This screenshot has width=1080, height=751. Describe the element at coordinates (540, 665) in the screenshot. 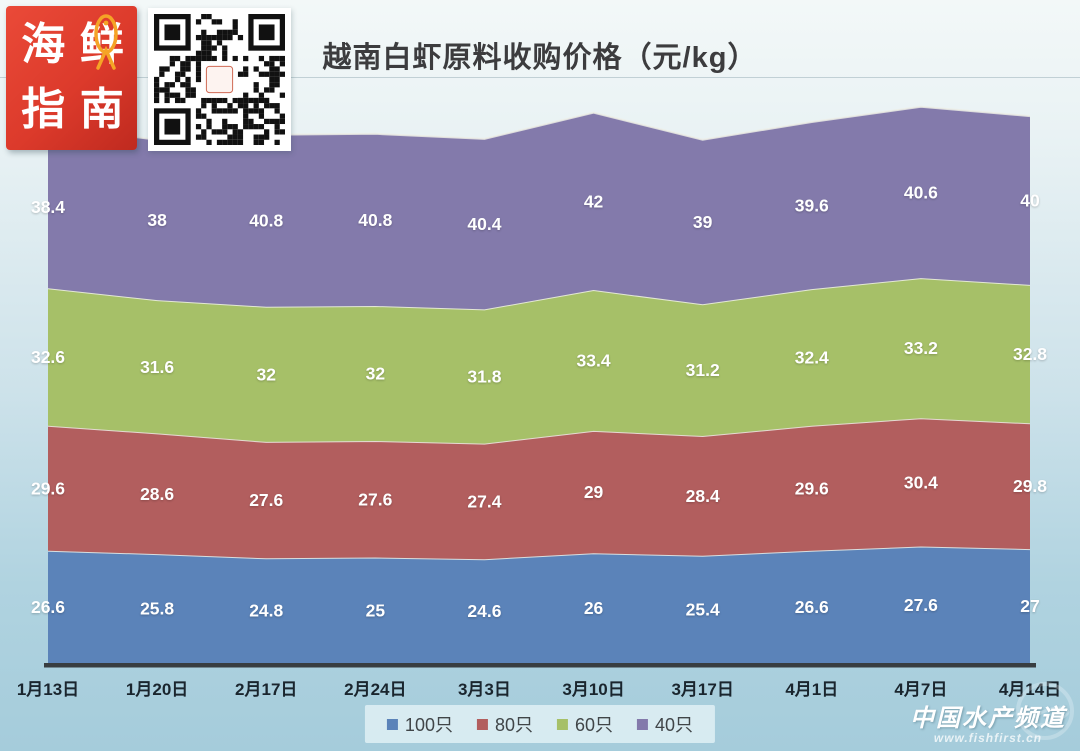

I see `x-axis-line` at that location.